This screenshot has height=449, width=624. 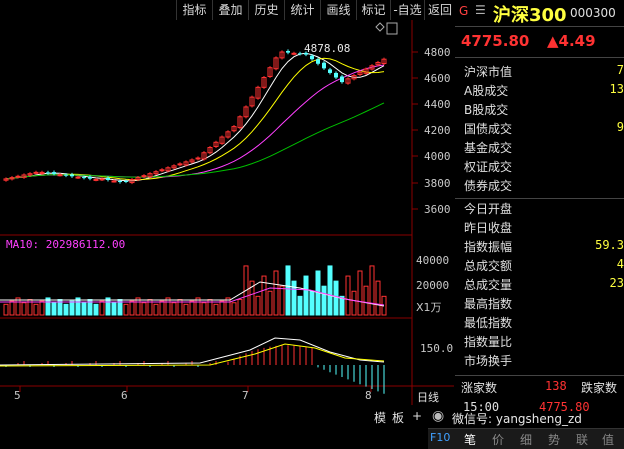 What do you see at coordinates (194, 10) in the screenshot?
I see `toolbar-indicator-button: 指标` at bounding box center [194, 10].